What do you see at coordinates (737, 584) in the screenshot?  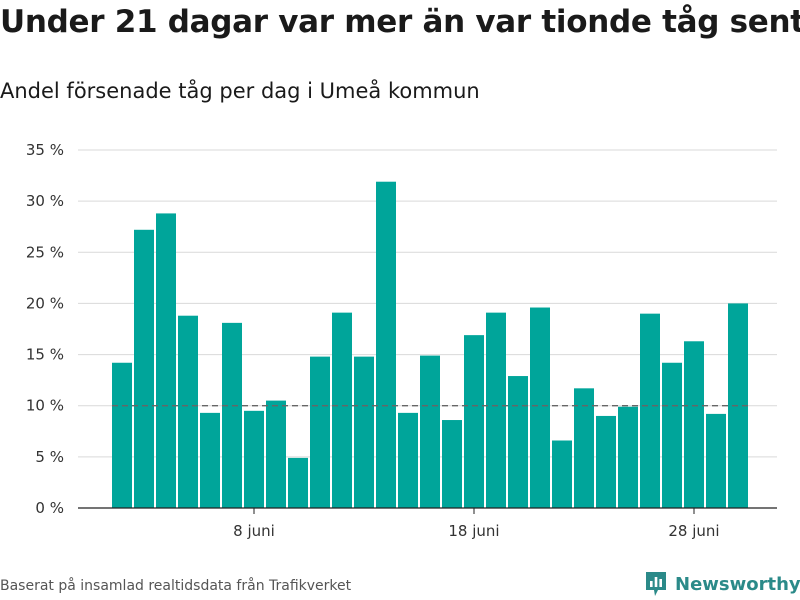 I see `brand-name: Newsworthy` at bounding box center [737, 584].